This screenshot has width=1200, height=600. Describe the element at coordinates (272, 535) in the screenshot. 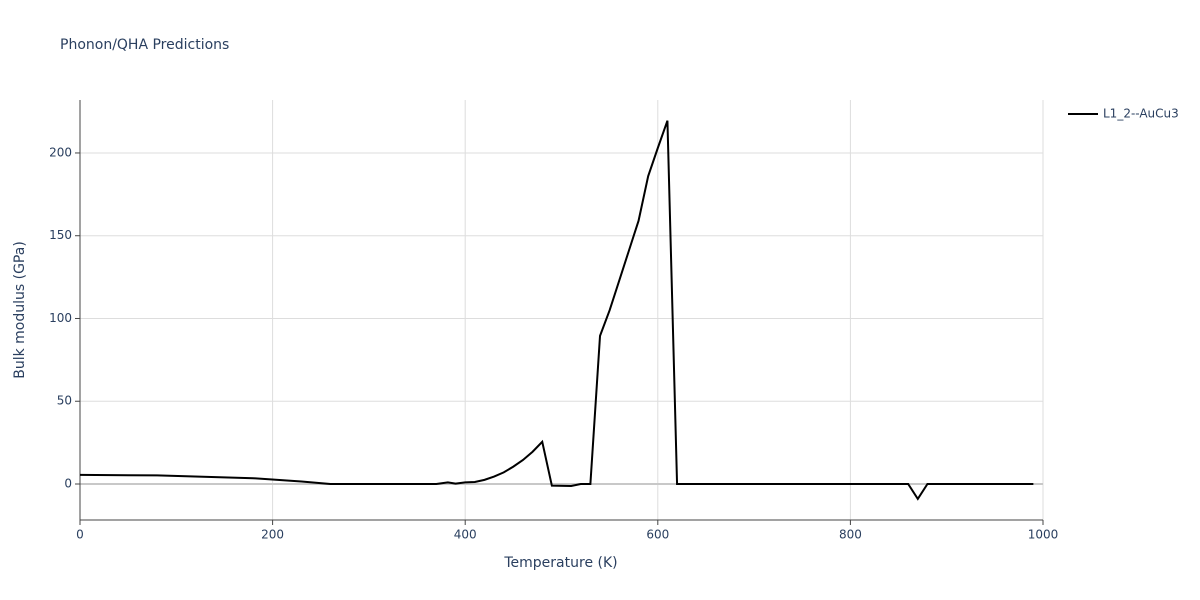

I see `x-tick-label: 200` at that location.